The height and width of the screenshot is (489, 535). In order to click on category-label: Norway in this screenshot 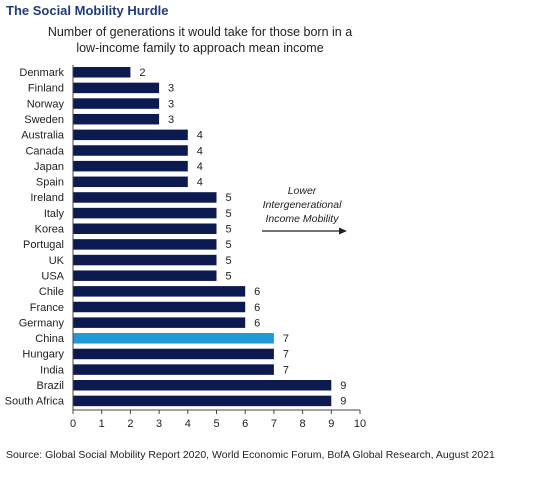, I will do `click(46, 104)`.